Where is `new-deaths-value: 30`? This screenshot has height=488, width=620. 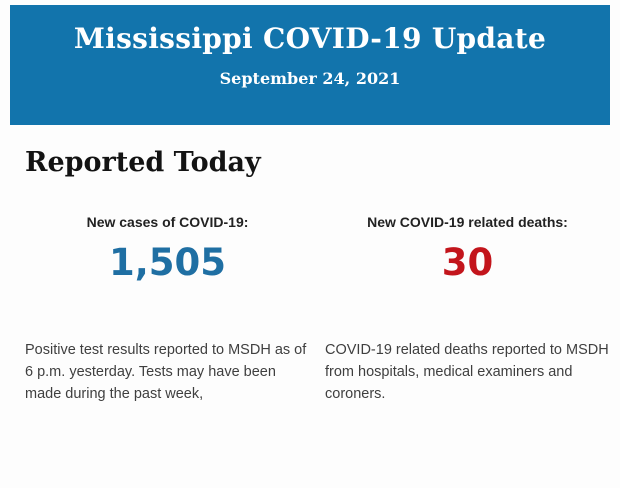
new-deaths-value: 30 is located at coordinates (467, 262).